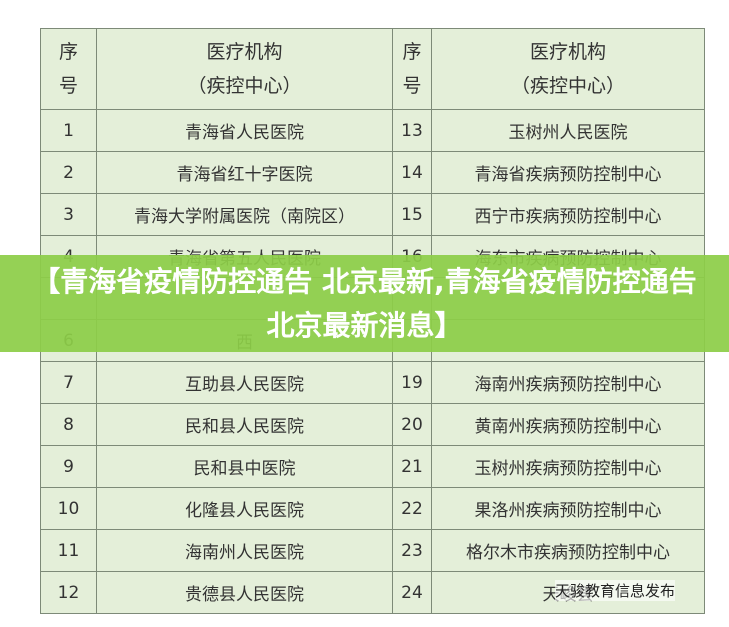  Describe the element at coordinates (68, 592) in the screenshot. I see `number-cell: 12` at that location.